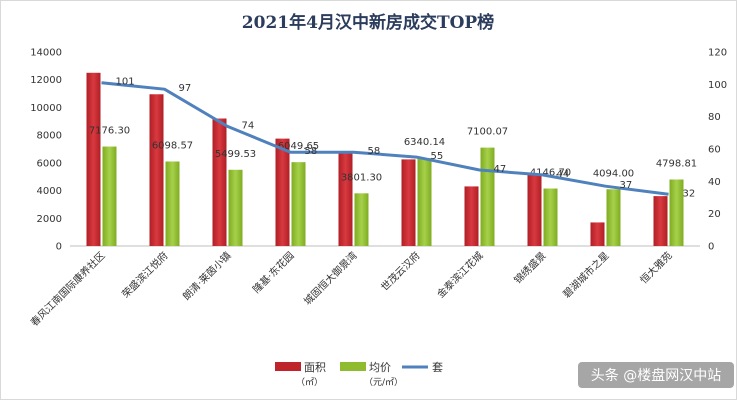  What do you see at coordinates (172, 145) in the screenshot?
I see `data-label-price: 6098.57` at bounding box center [172, 145].